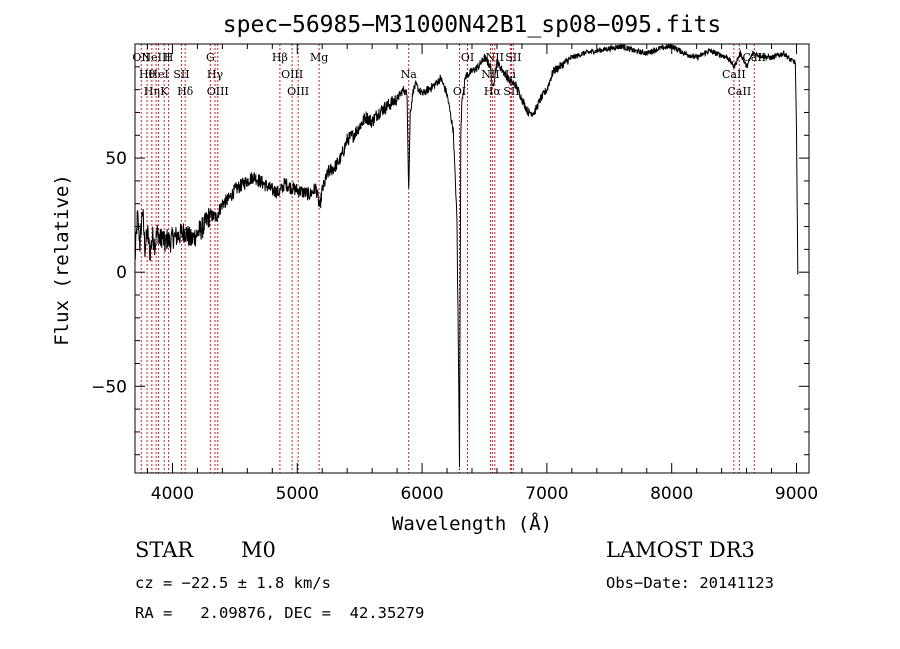 The image size is (900, 649). Describe the element at coordinates (164, 91) in the screenshot. I see `line-label: K` at that location.